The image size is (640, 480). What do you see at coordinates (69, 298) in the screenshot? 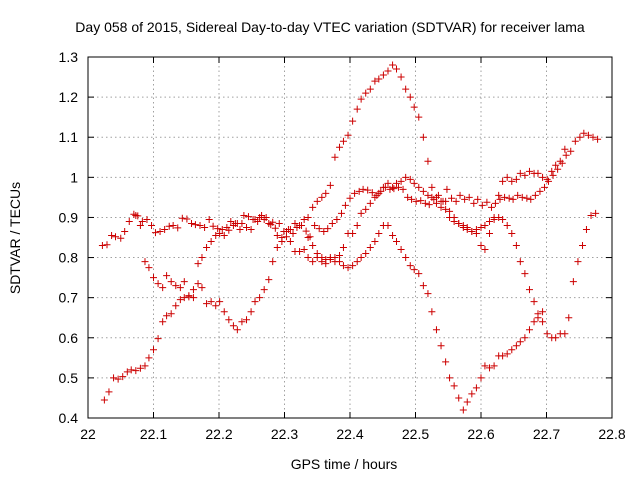
I see `y-tick-label: 0.7` at bounding box center [69, 298].